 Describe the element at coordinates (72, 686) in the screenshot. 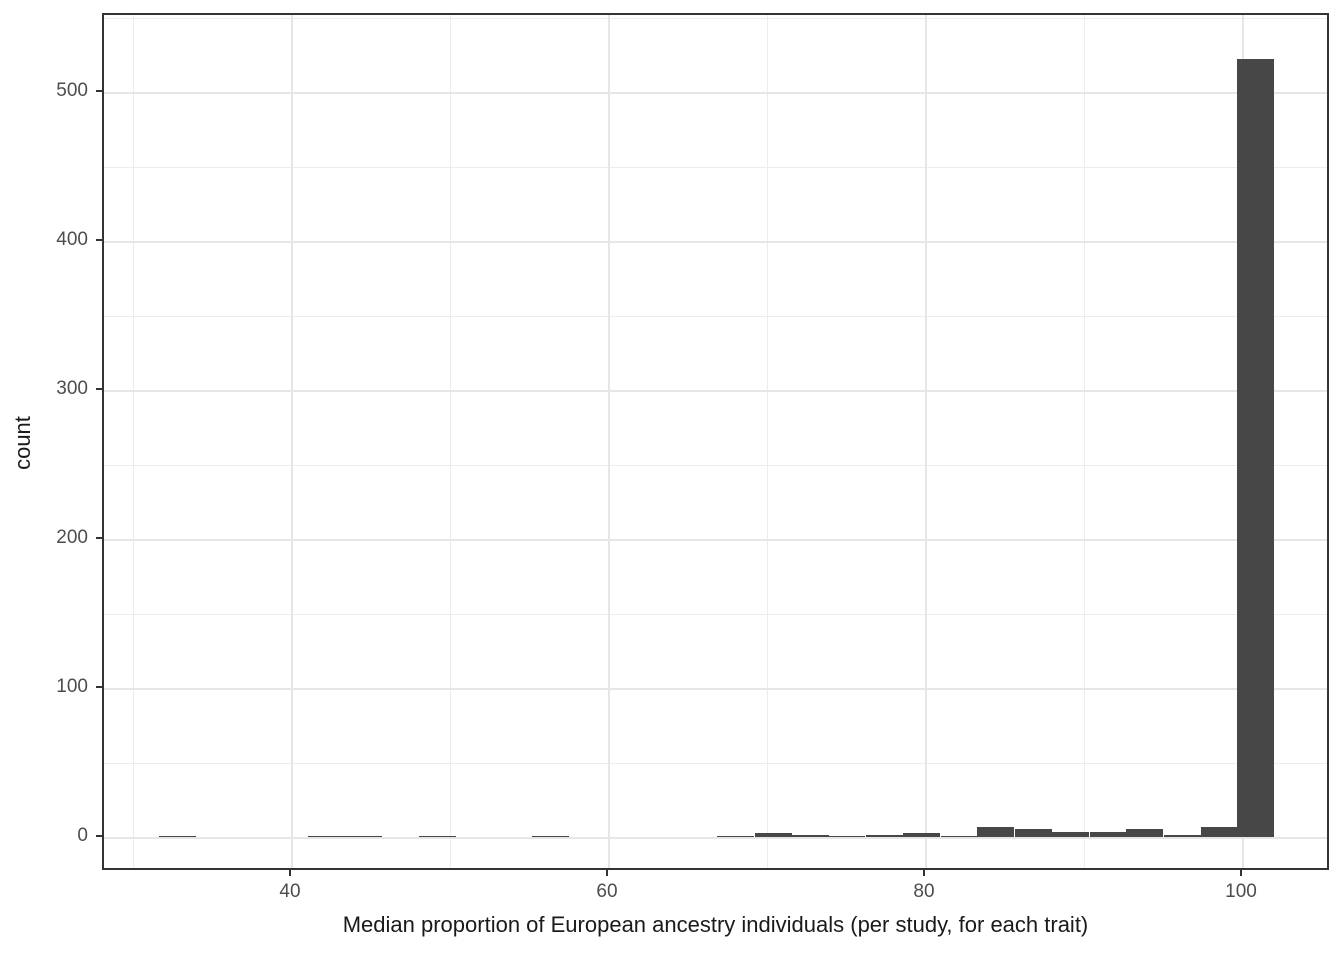

I see `y-tick-label: 100` at that location.